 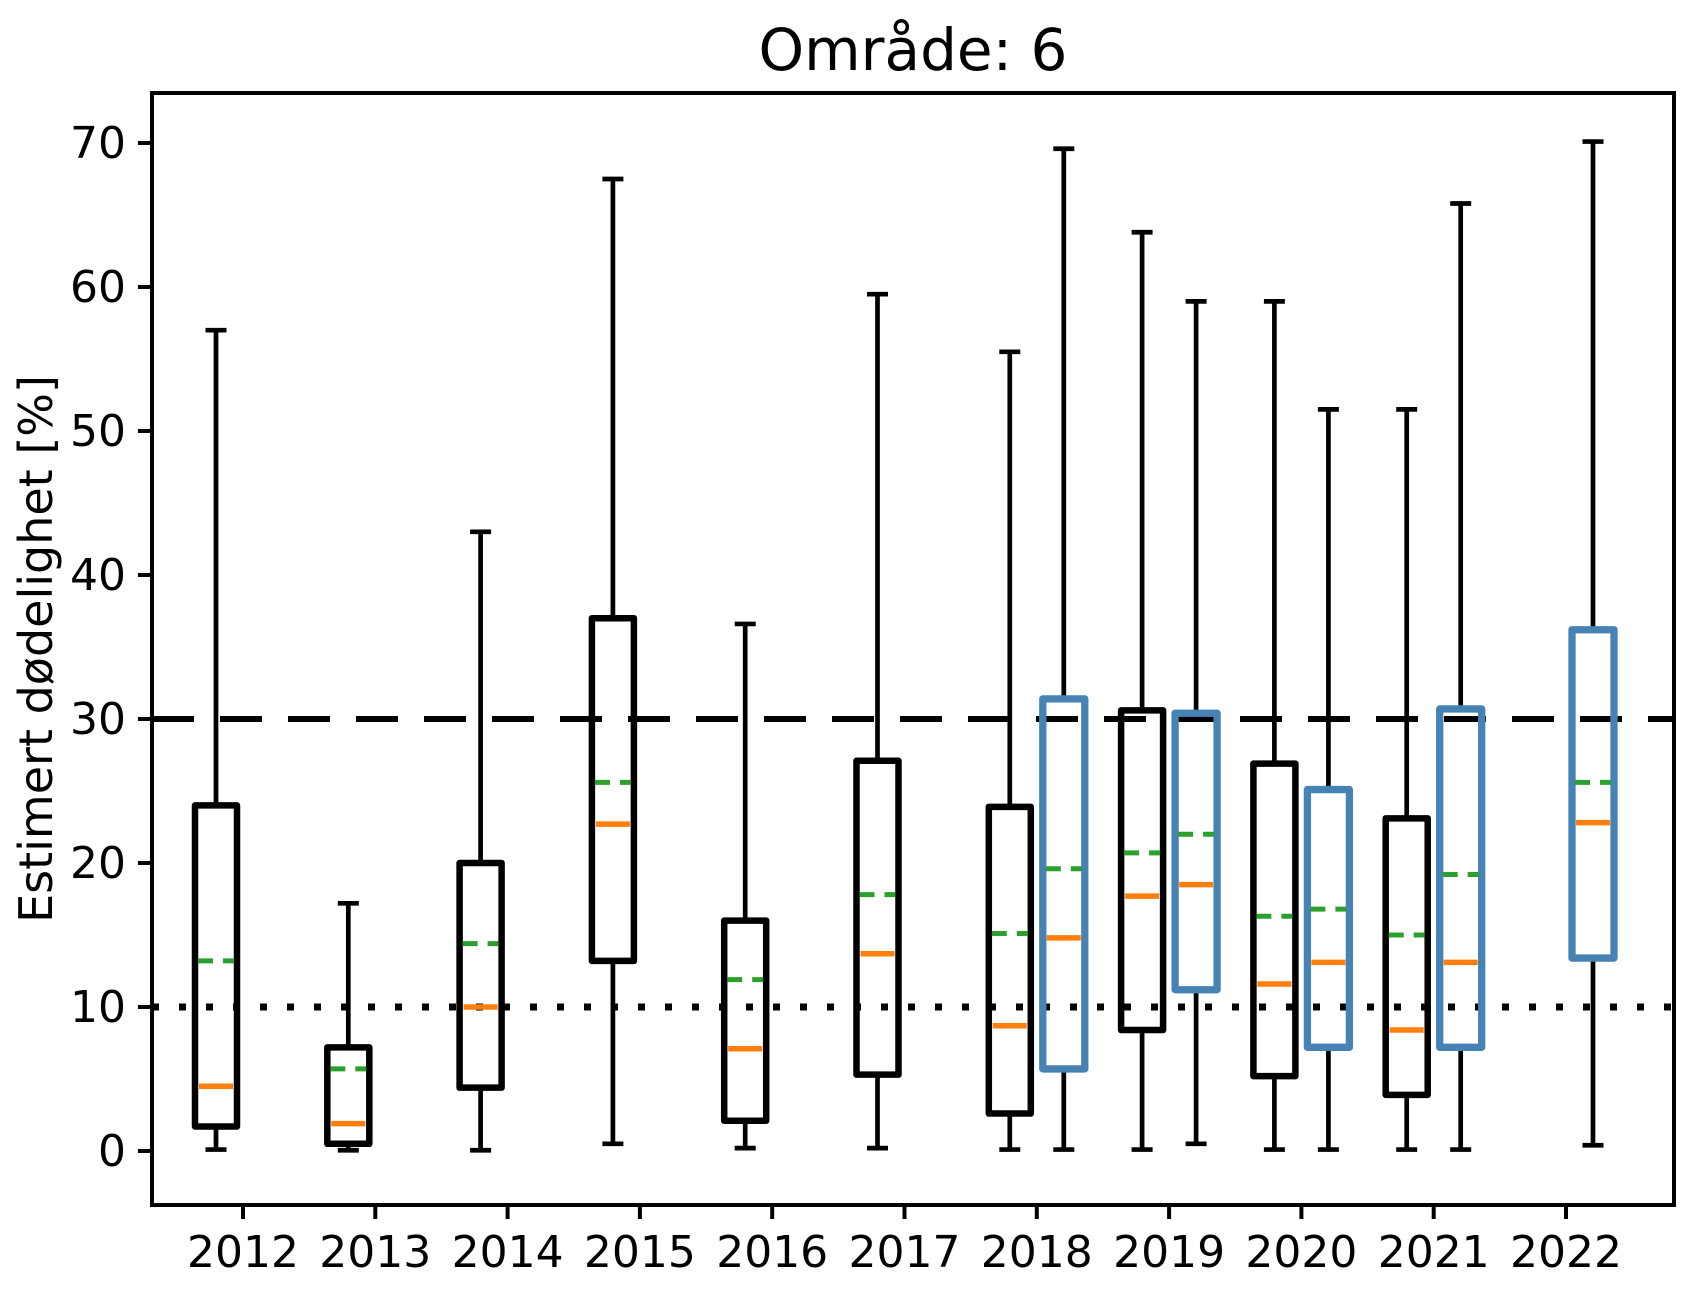 I want to click on boxplot-2021-black, so click(x=1406, y=779).